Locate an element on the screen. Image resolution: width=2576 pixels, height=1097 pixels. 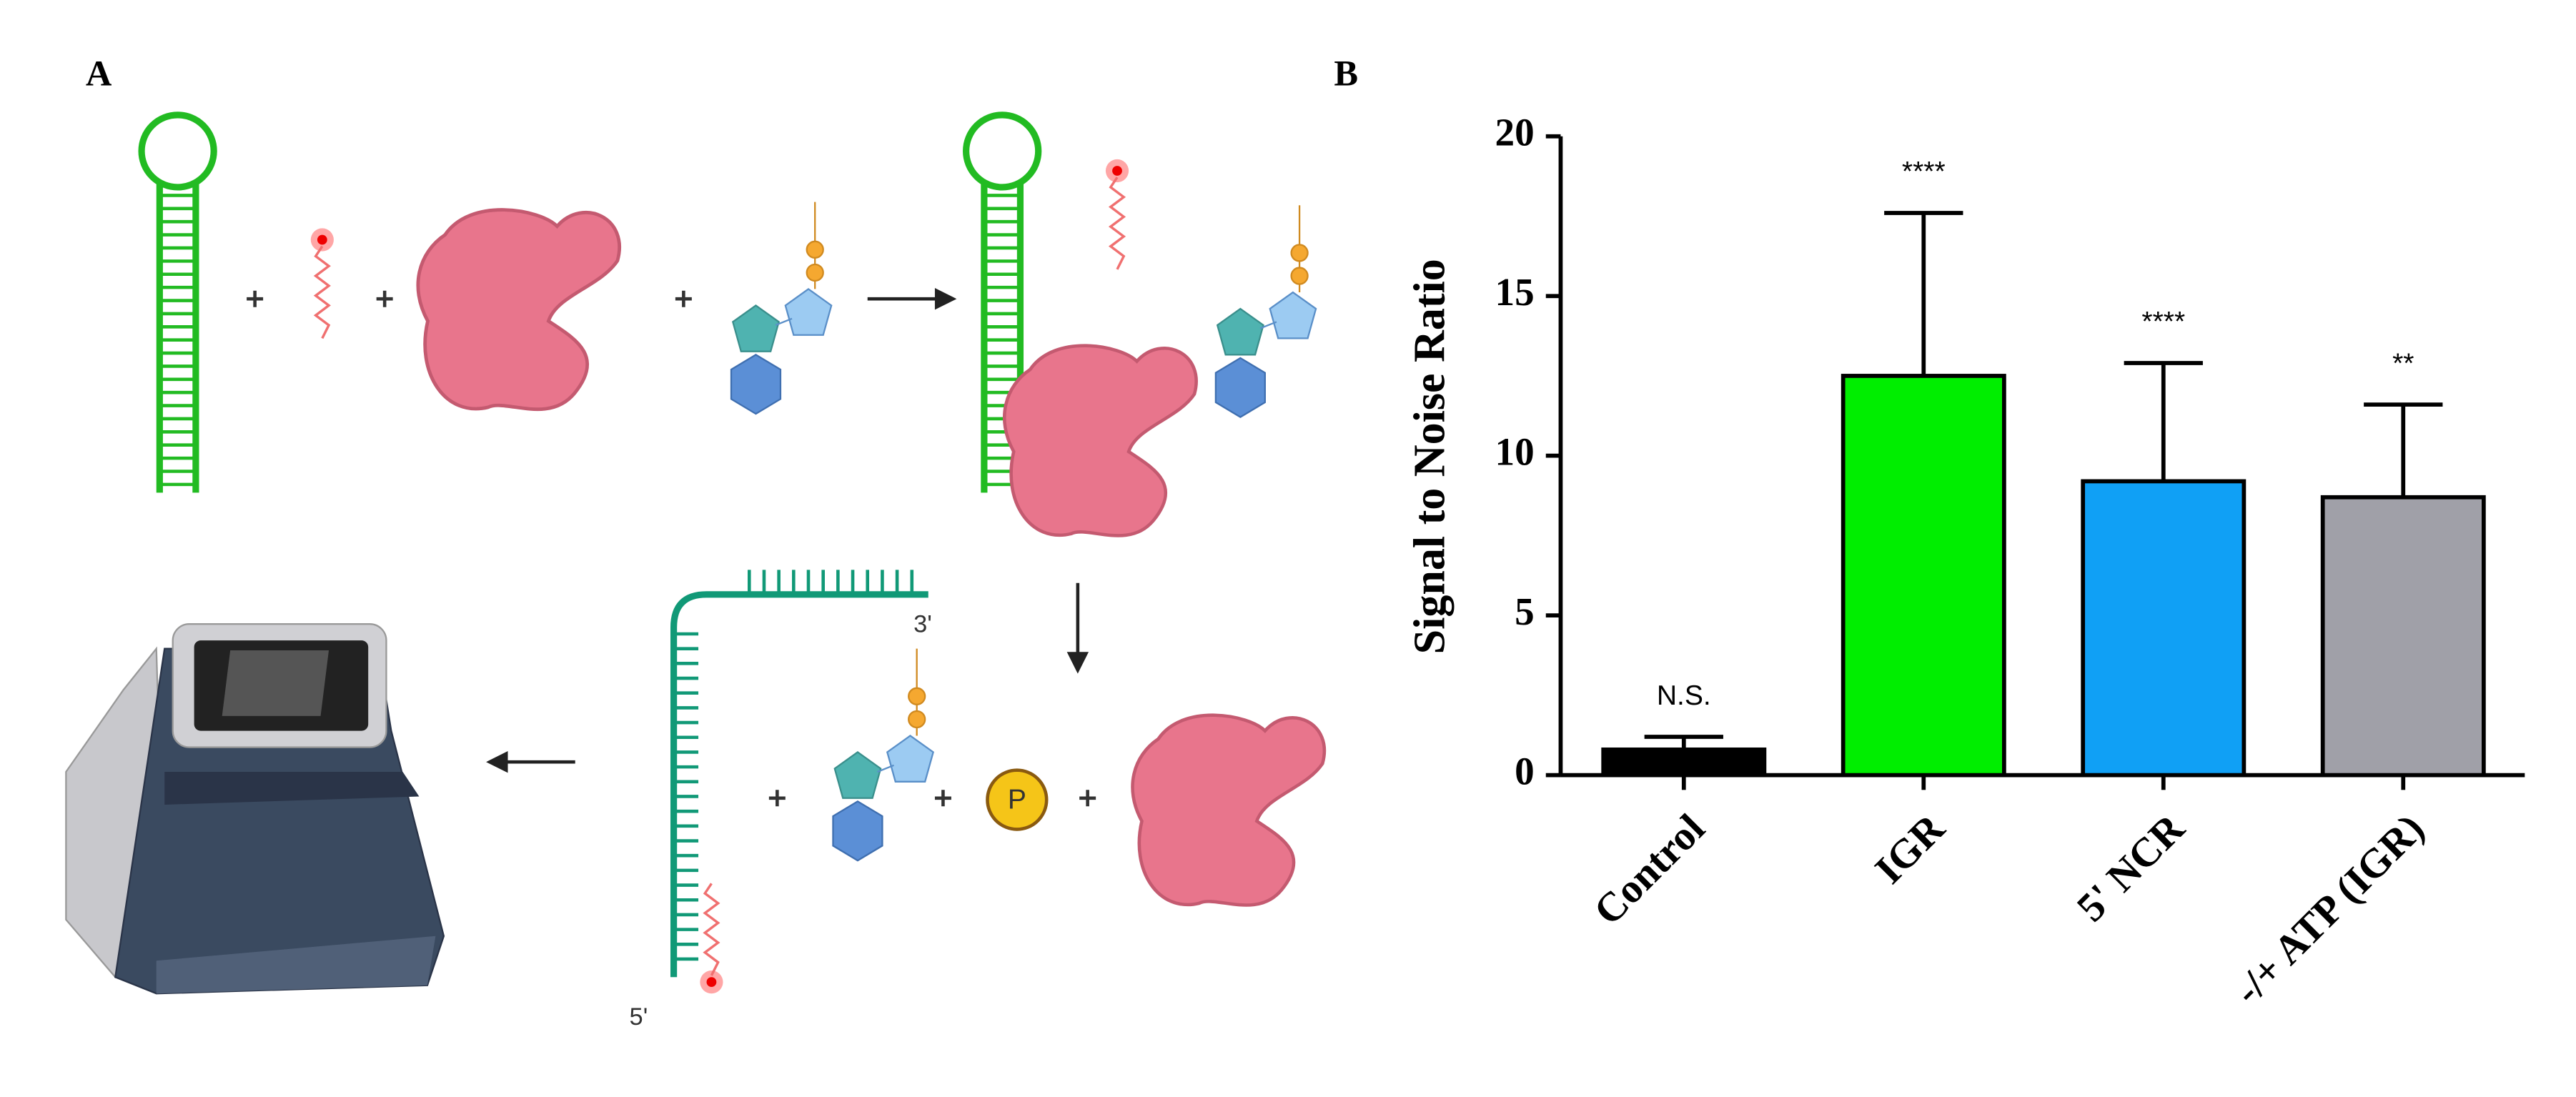
panel-label: B is located at coordinates (1346, 74).